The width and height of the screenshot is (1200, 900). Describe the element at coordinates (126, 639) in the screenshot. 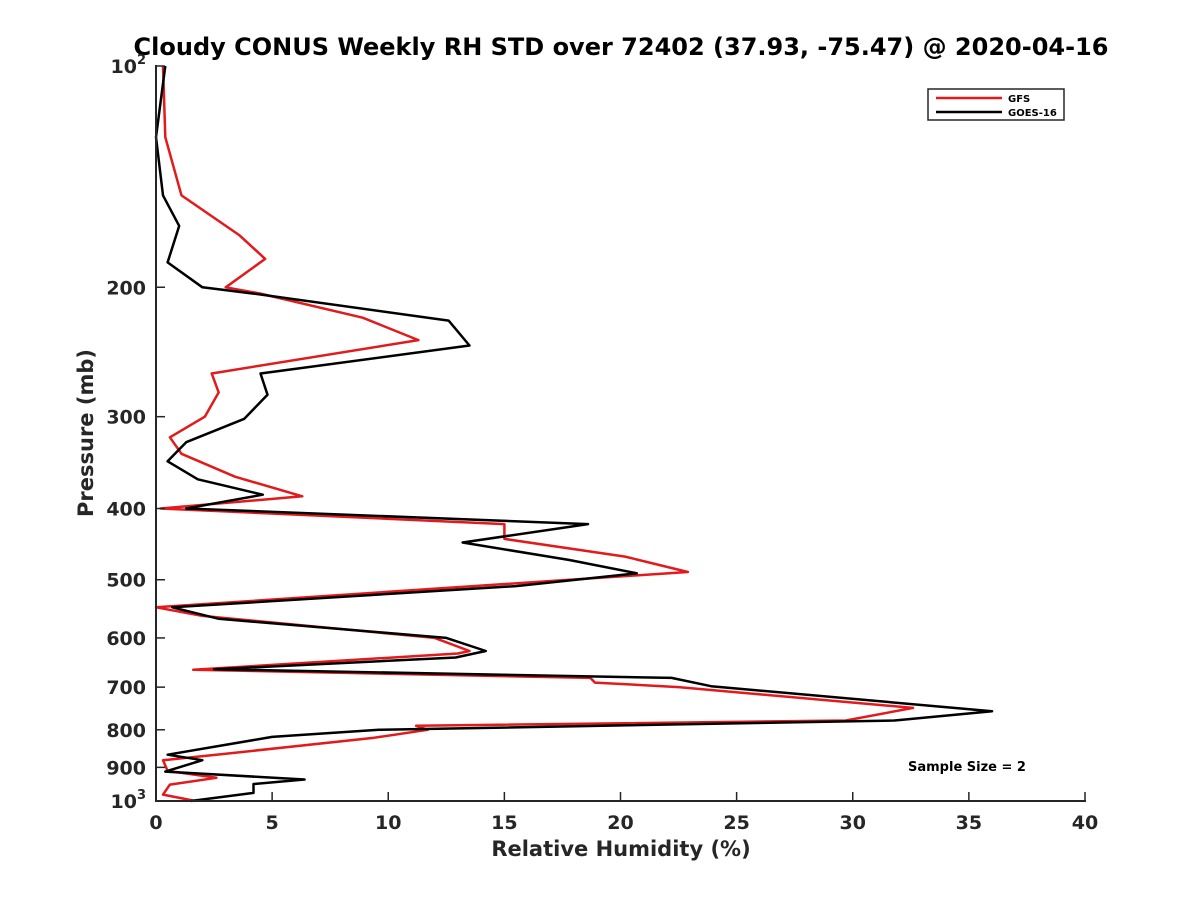

I see `y-tick-label: 600` at that location.